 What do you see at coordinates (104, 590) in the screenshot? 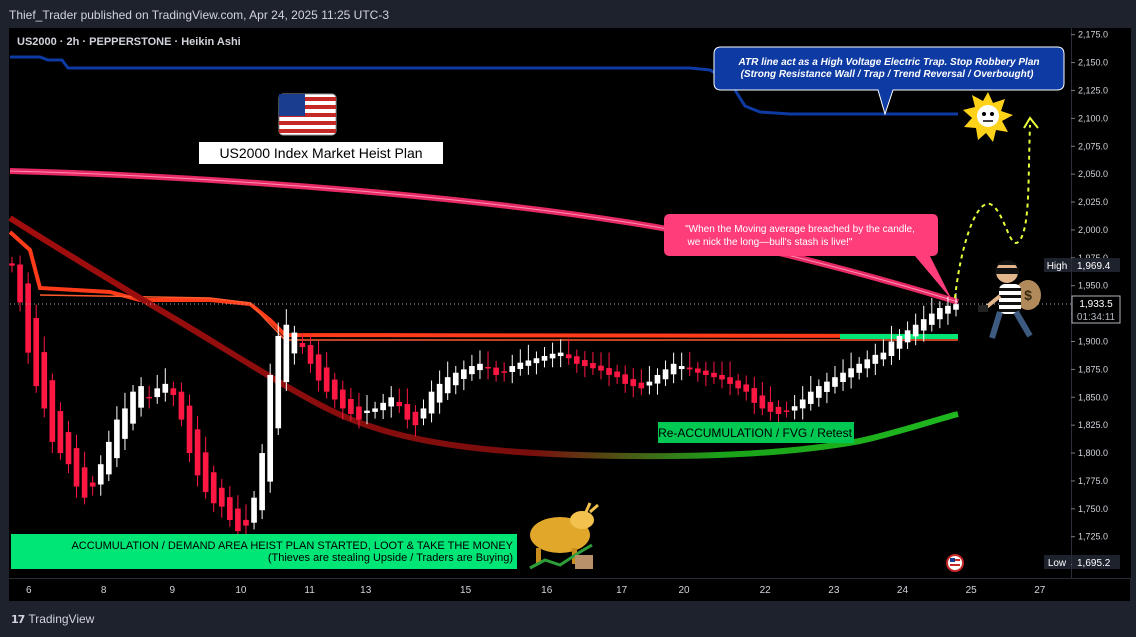
I see `x-tick-label: 8` at bounding box center [104, 590].